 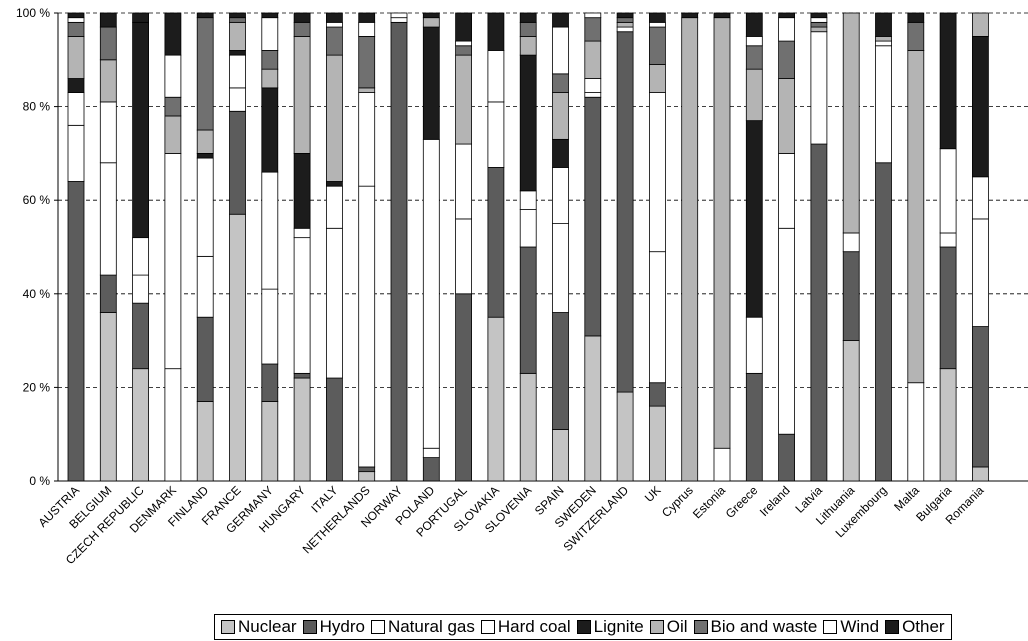 What do you see at coordinates (431, 626) in the screenshot?
I see `legend-label: Natural gas` at bounding box center [431, 626].